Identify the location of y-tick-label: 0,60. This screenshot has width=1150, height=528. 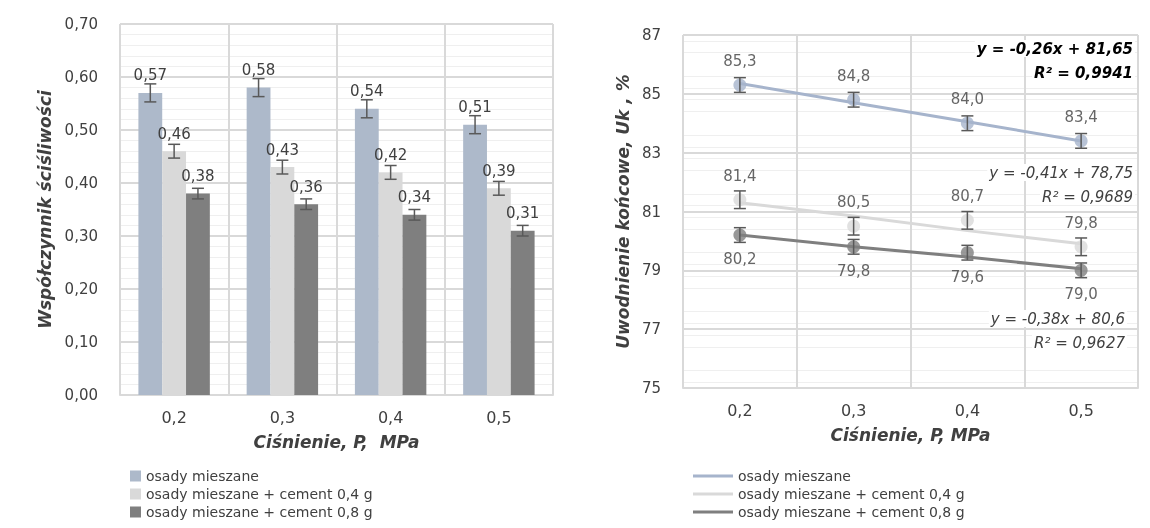
(81, 77).